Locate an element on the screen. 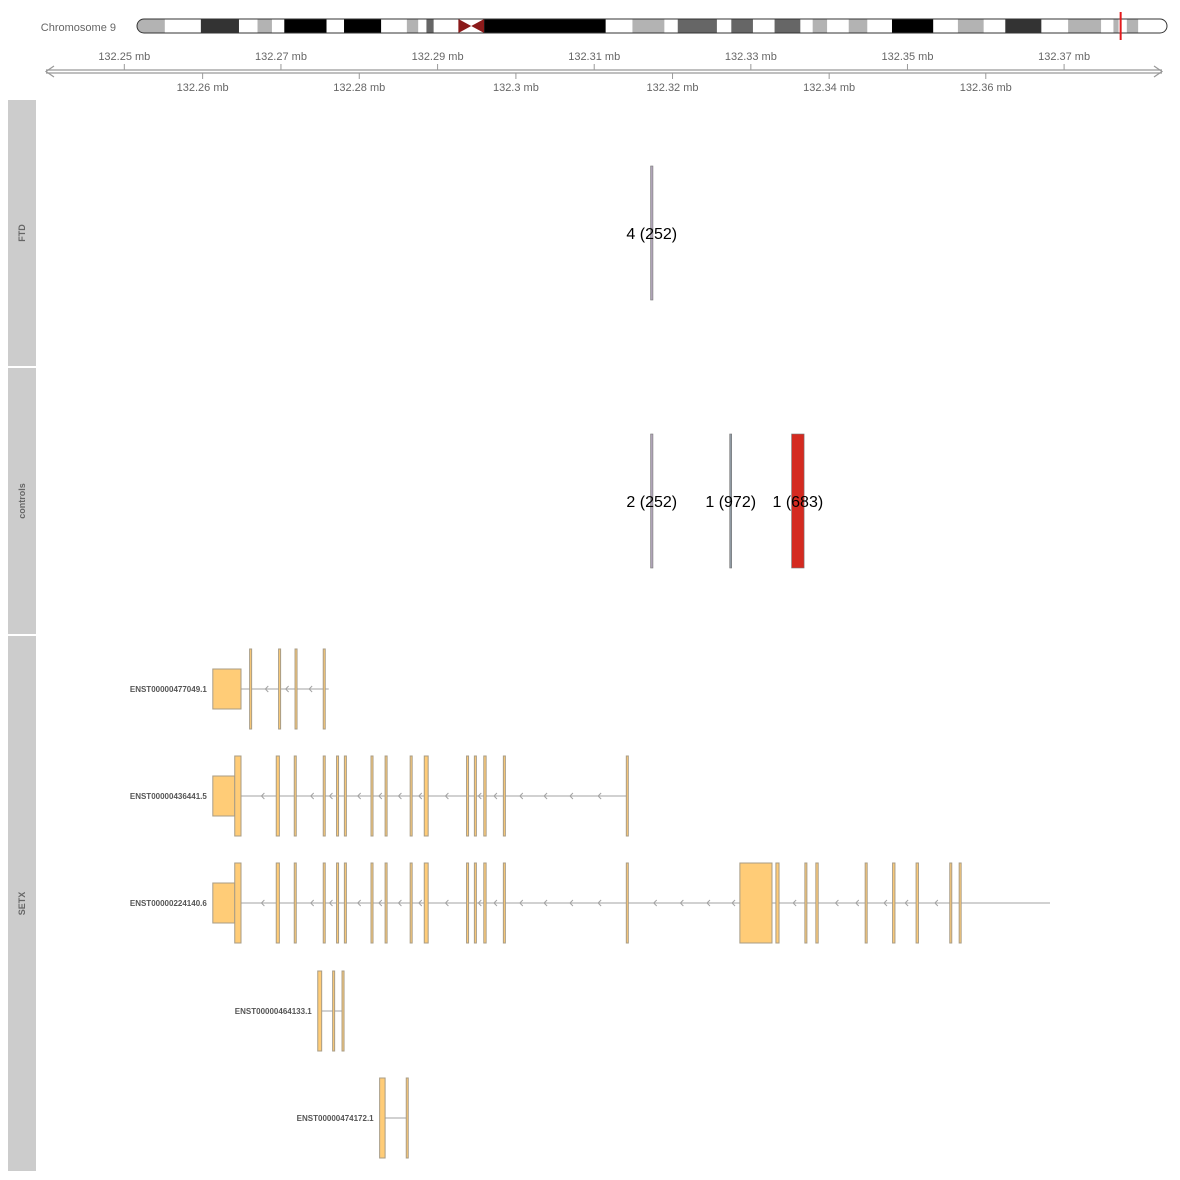 This screenshot has height=1180, width=1180. transcript-ENST00000477049.1: ENST00000477049.1 is located at coordinates (229, 689).